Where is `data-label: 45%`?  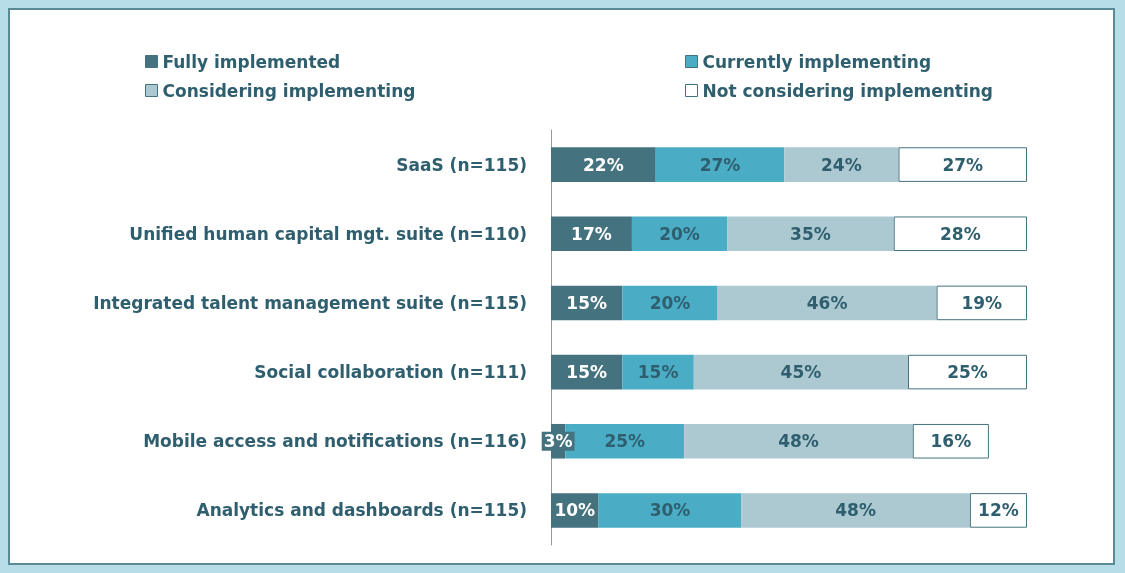
data-label: 45% is located at coordinates (801, 372).